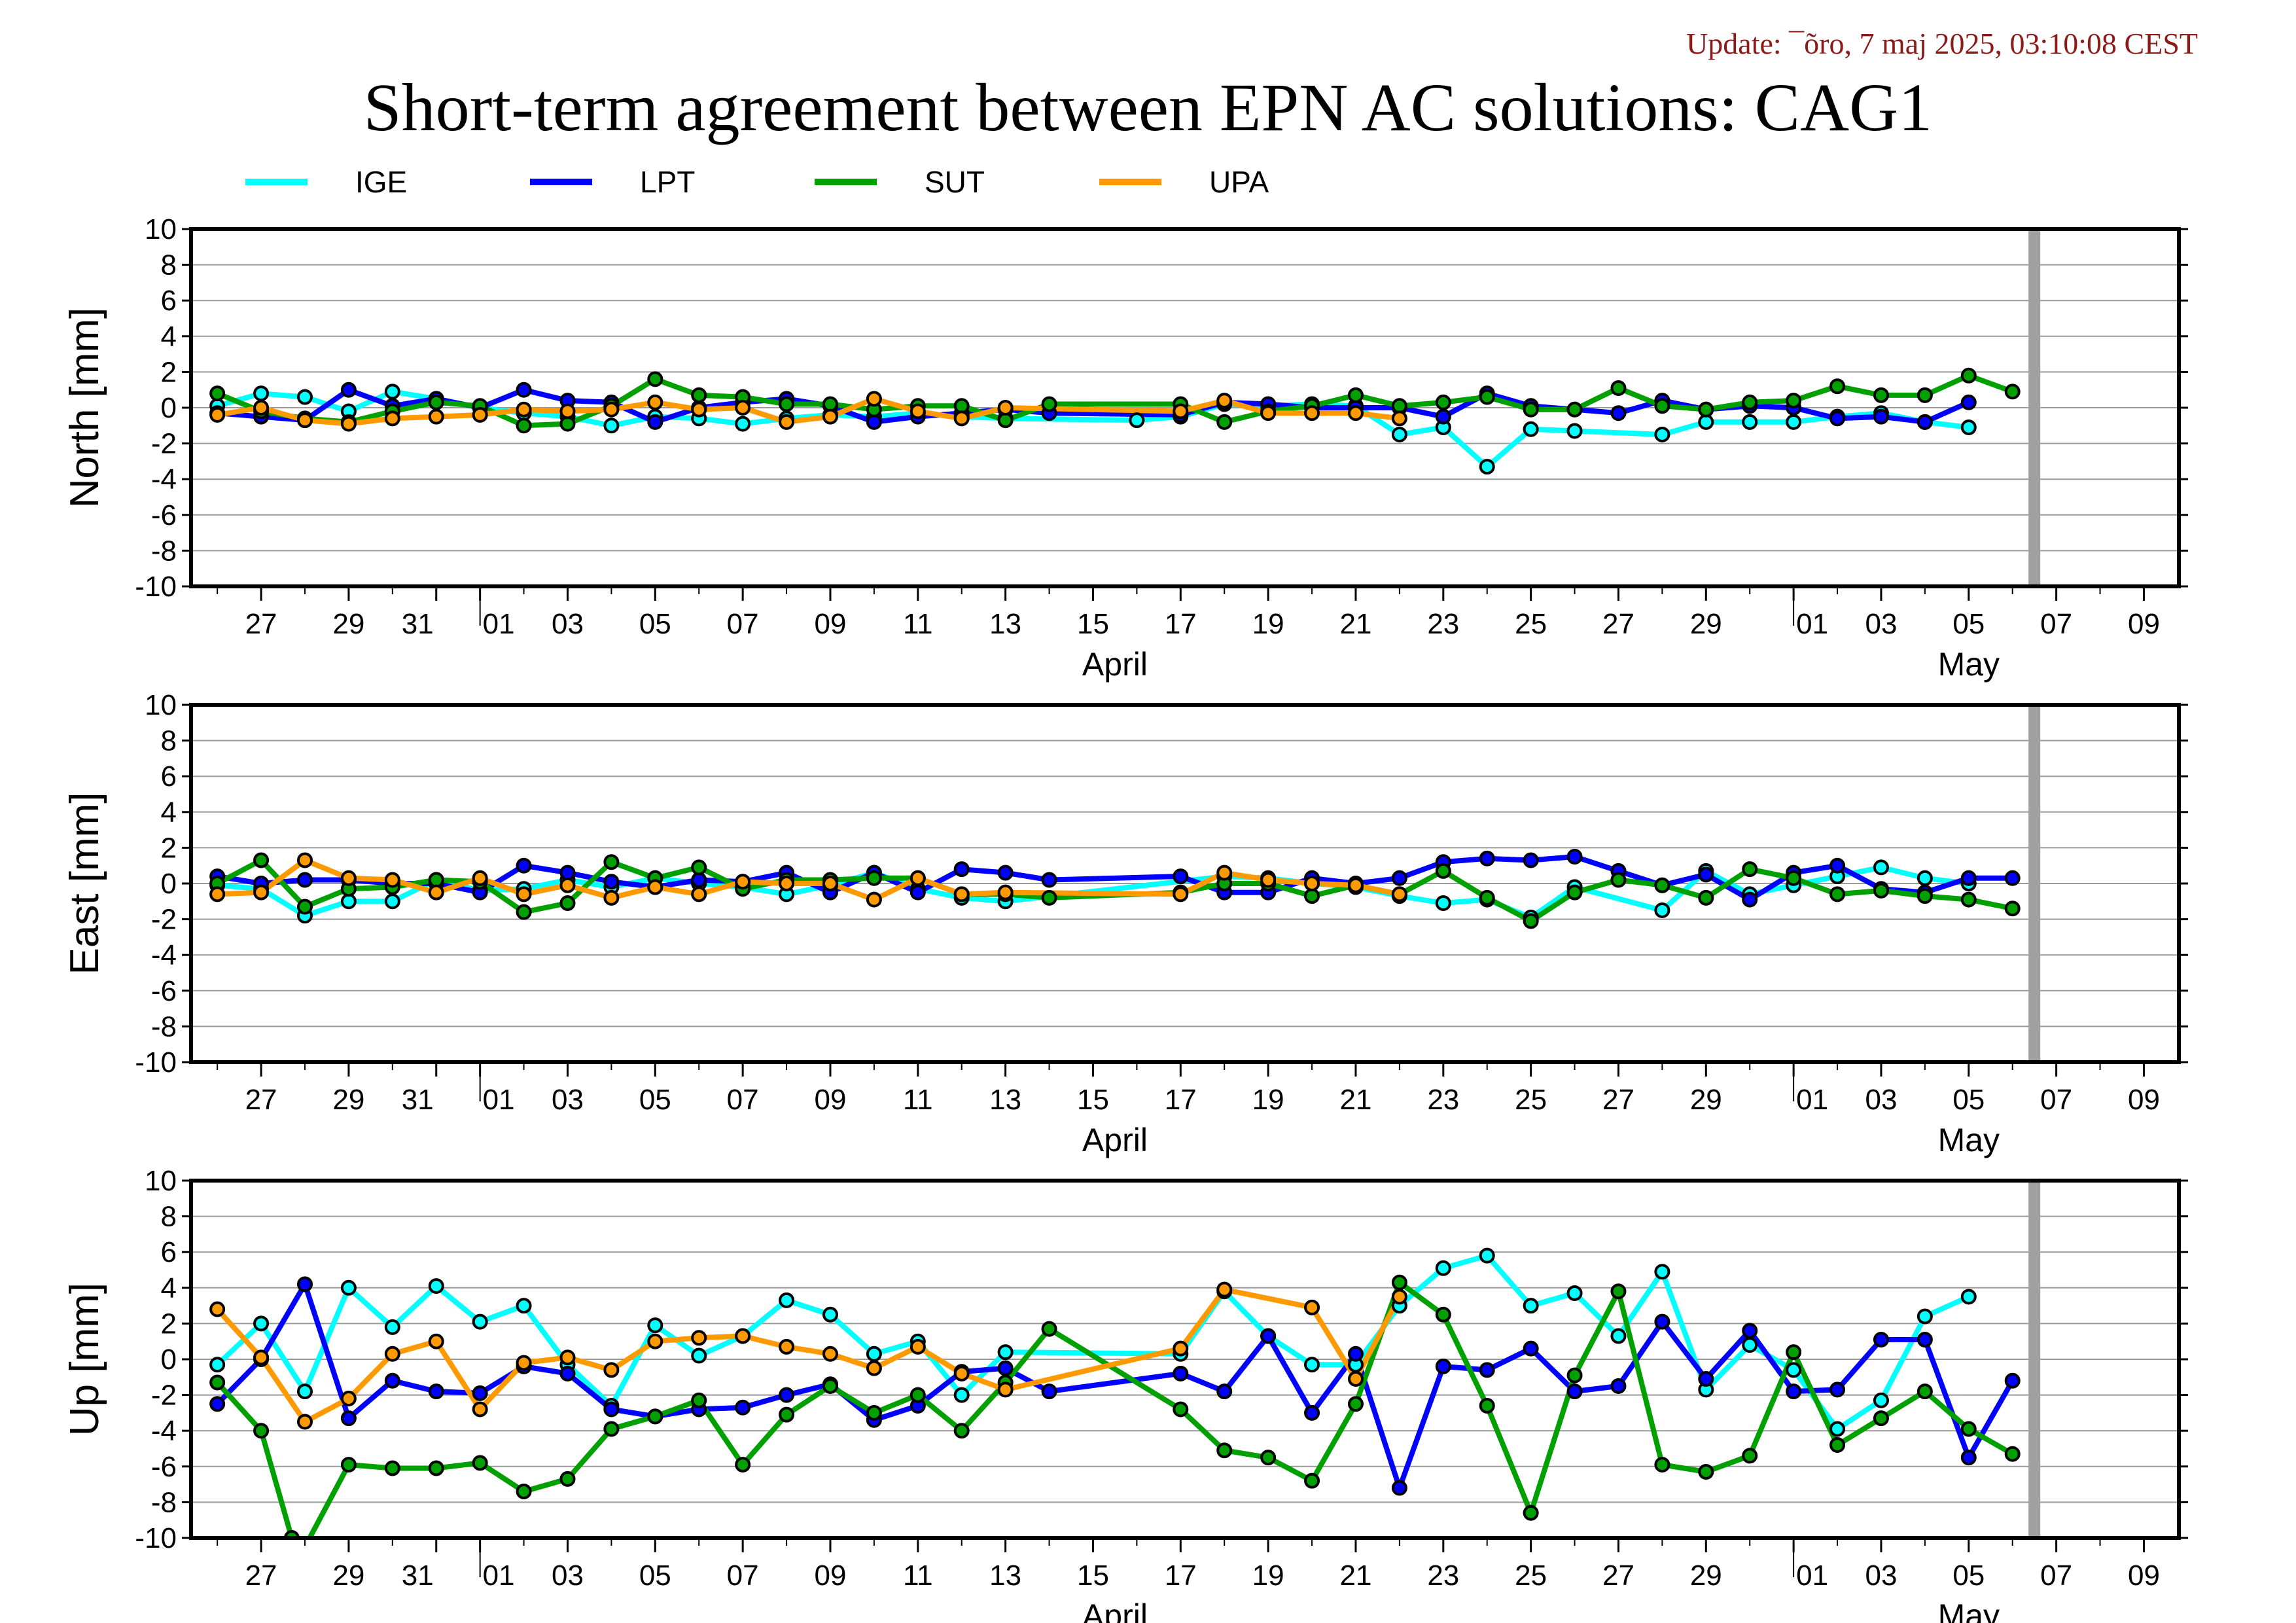 The height and width of the screenshot is (1623, 2296). What do you see at coordinates (169, 848) in the screenshot?
I see `y-tick-label: 2` at bounding box center [169, 848].